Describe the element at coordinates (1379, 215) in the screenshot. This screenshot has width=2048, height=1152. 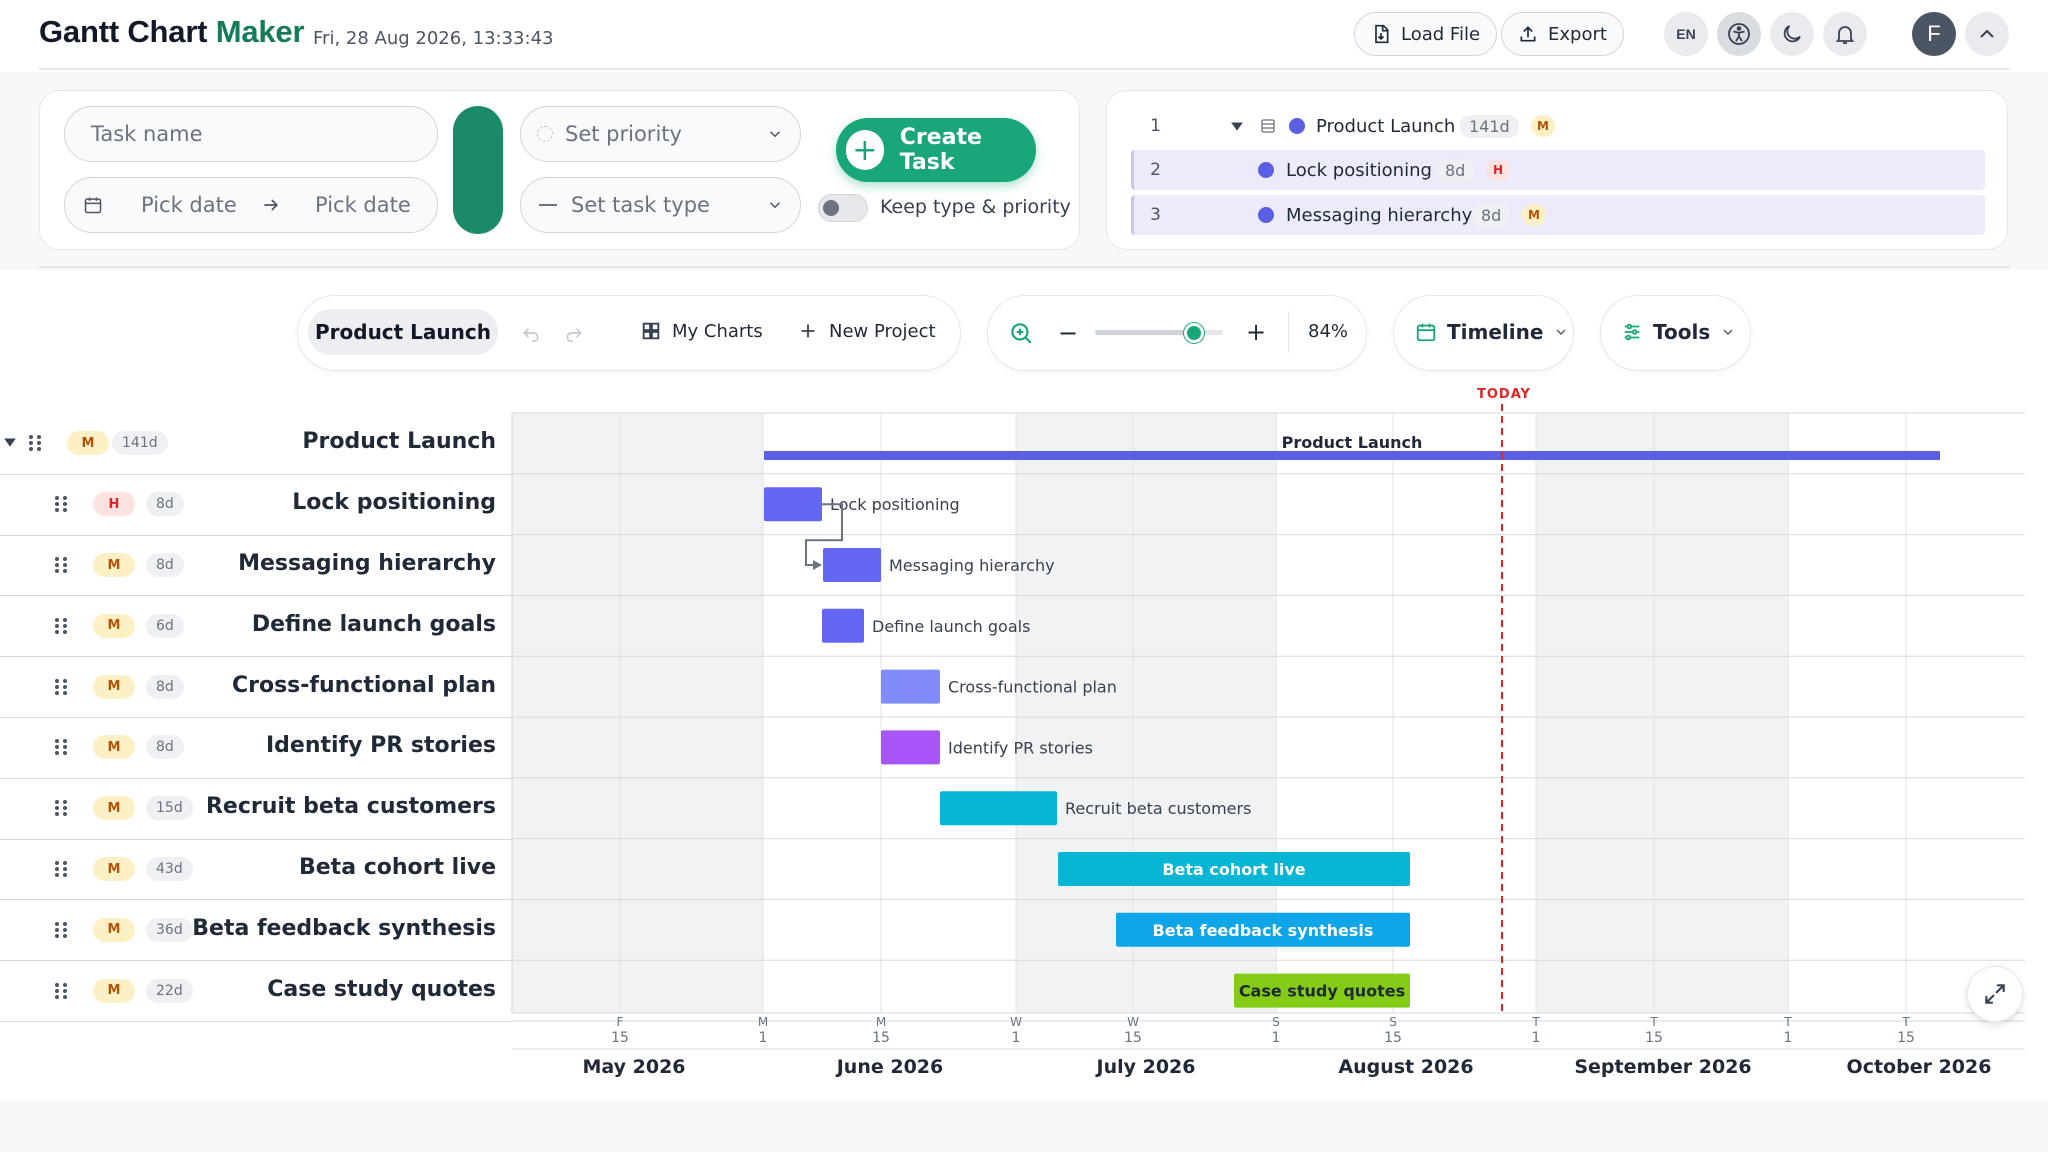
I see `tree-row-name: Messaging hierarchy` at that location.